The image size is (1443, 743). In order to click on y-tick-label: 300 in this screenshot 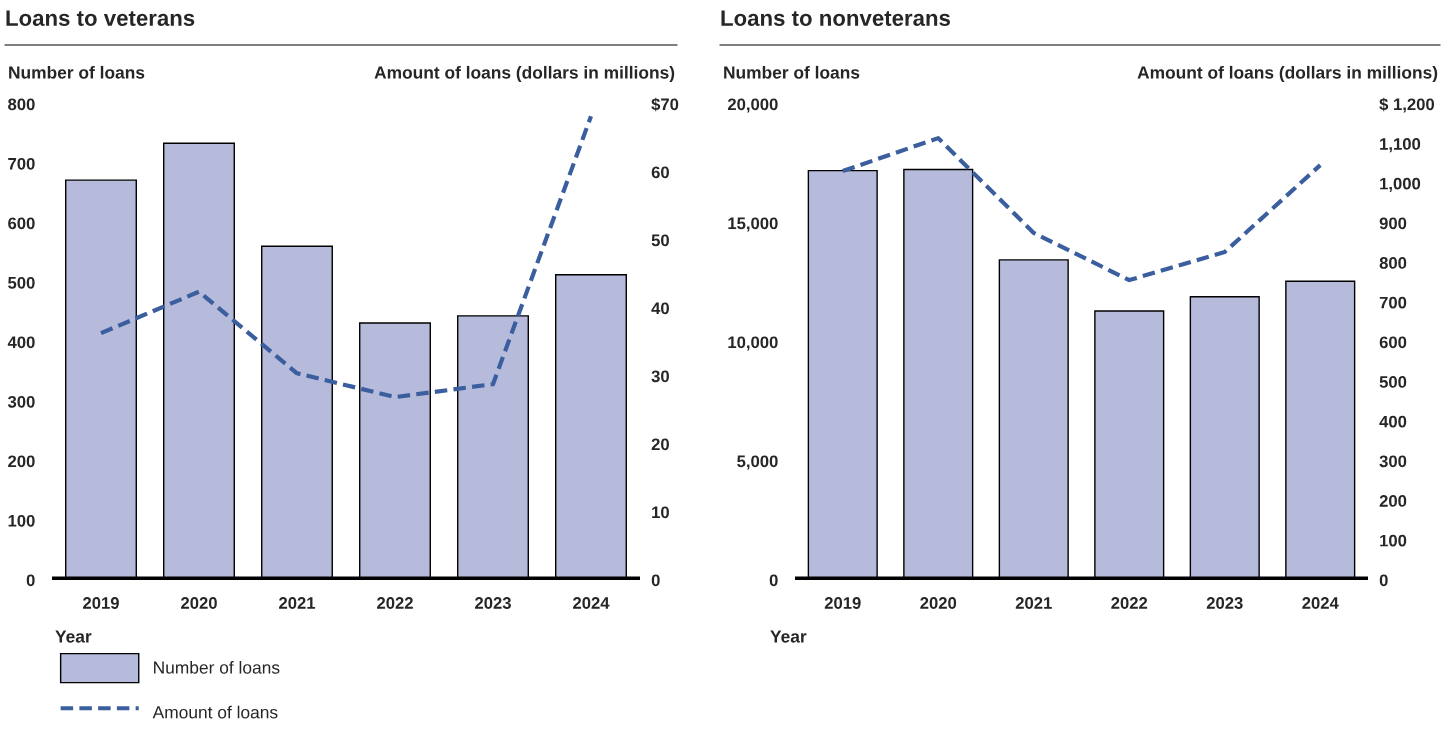, I will do `click(21, 401)`.